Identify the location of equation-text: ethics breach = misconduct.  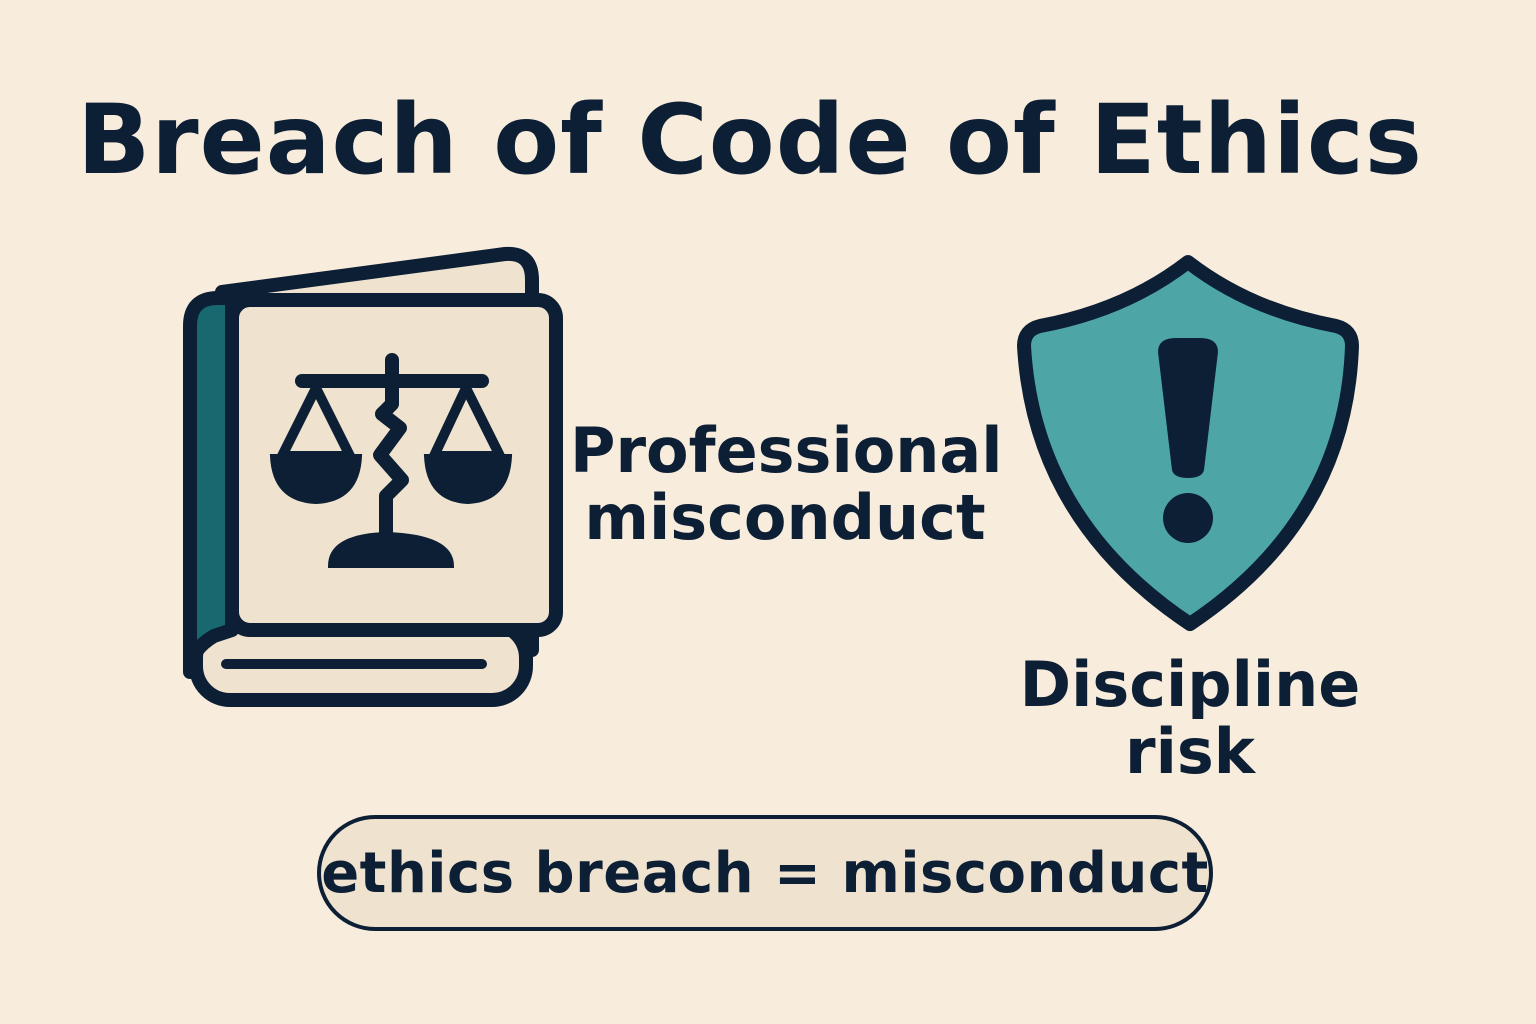
(765, 873).